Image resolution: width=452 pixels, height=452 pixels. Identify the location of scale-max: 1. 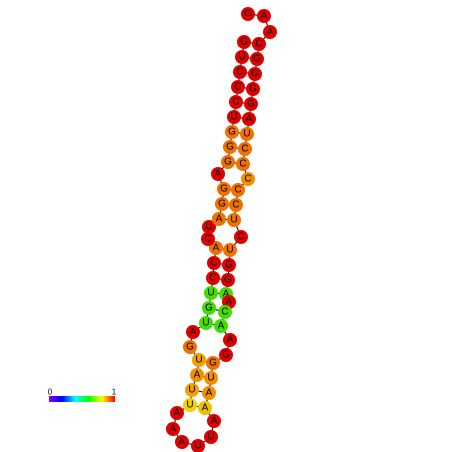
(114, 392).